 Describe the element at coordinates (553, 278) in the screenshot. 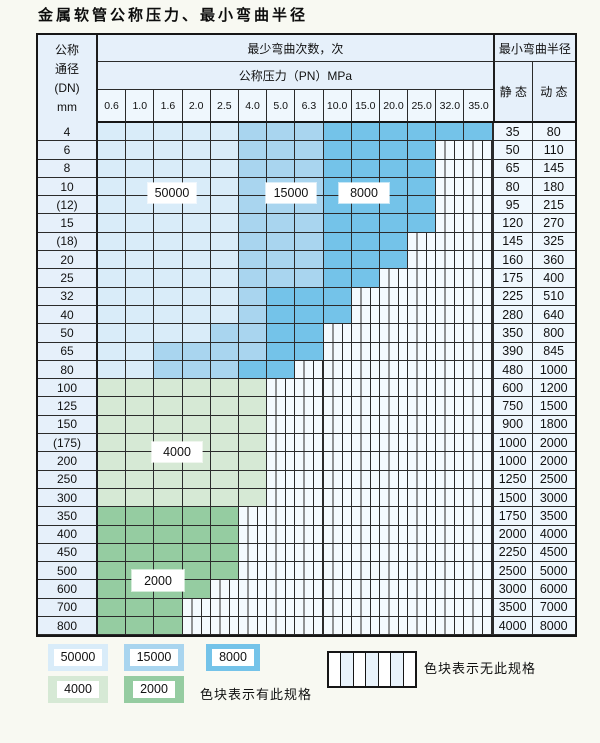

I see `dynamic-radius-cell: 400` at that location.